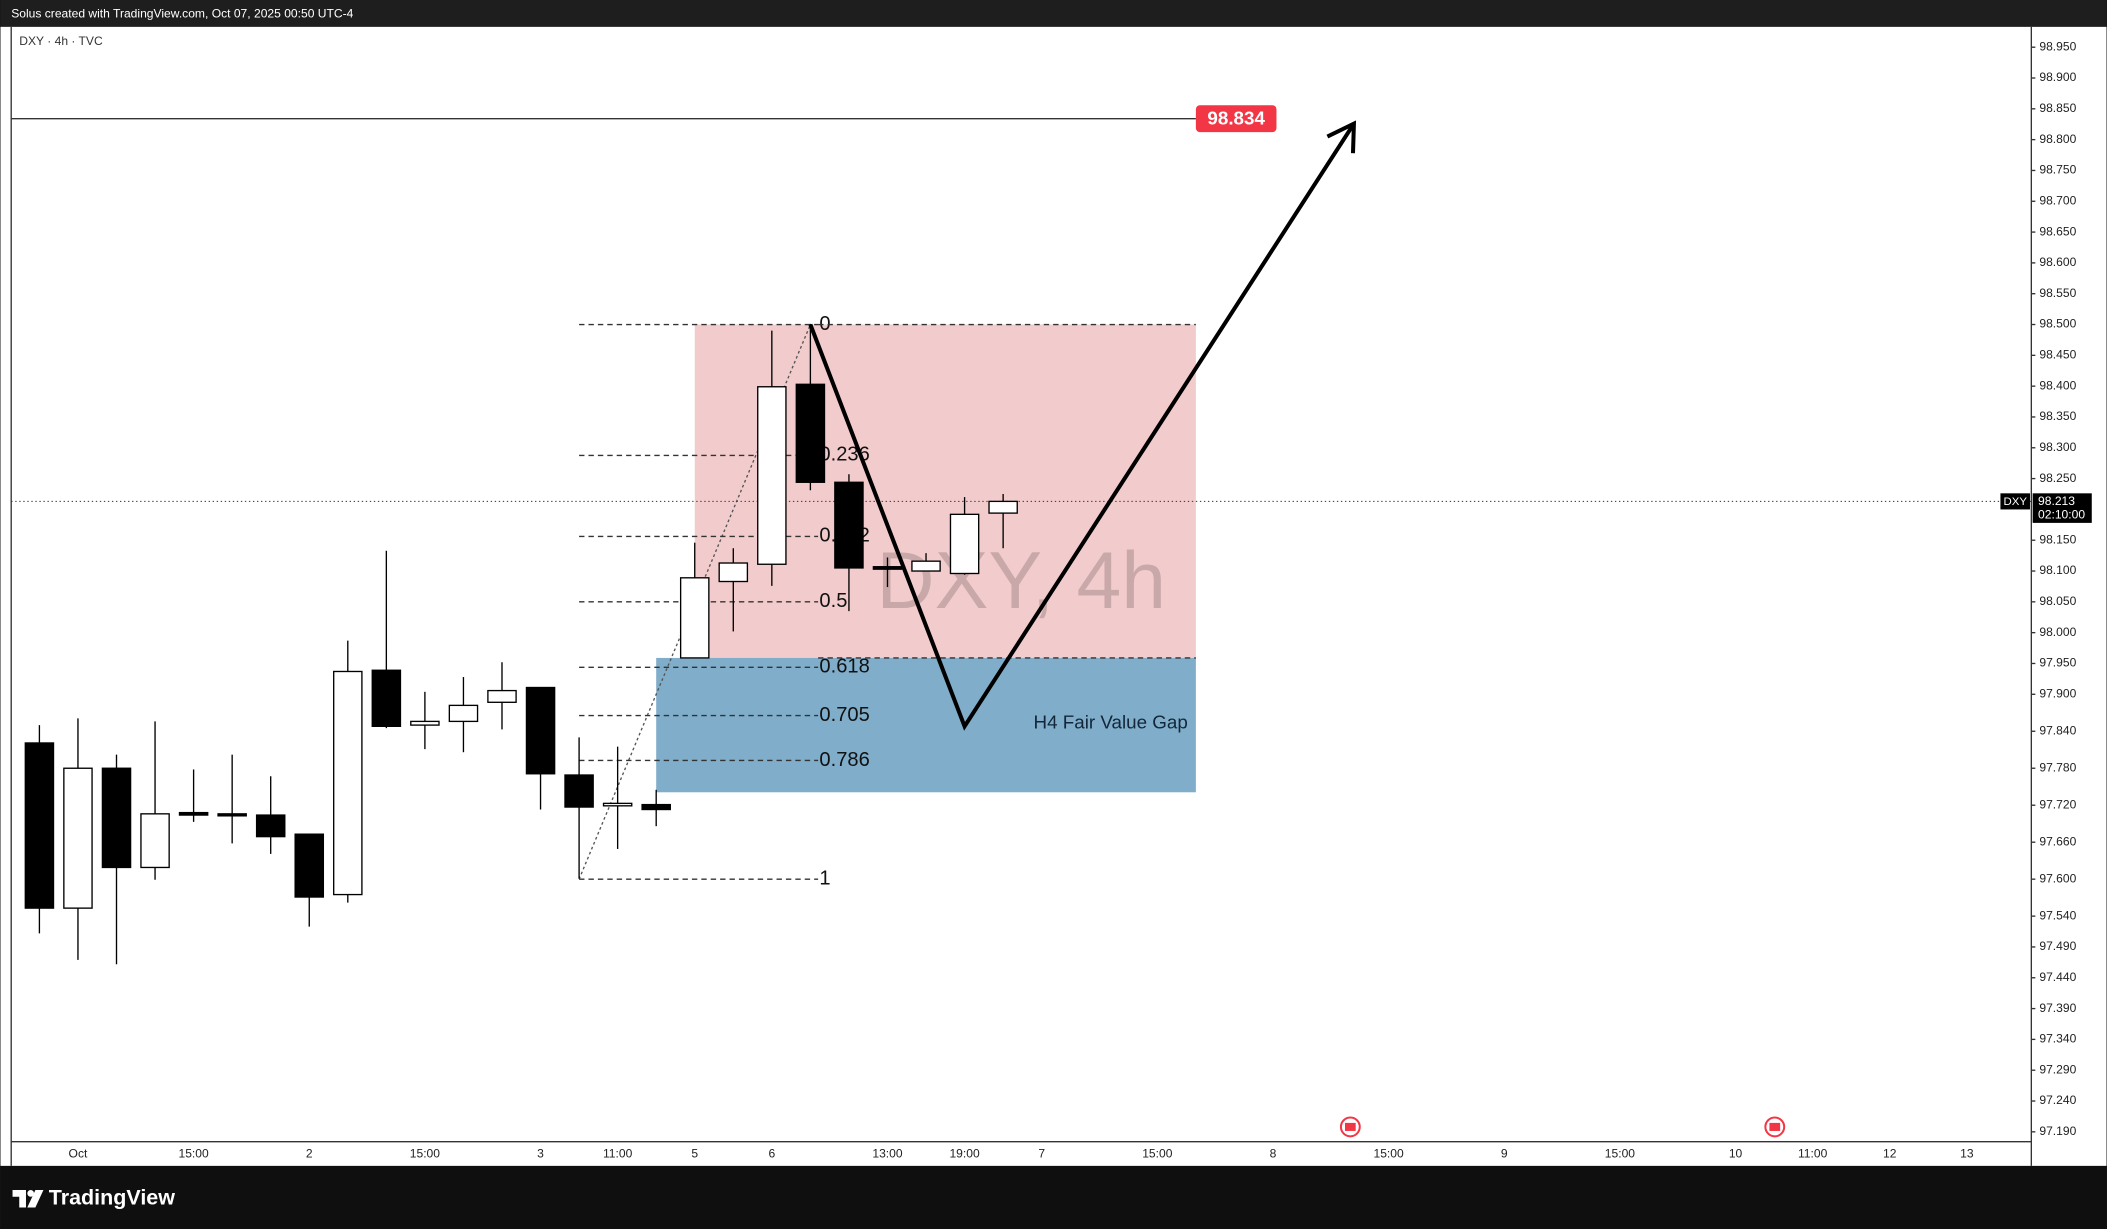  I want to click on price-line-label: 98.834, so click(1236, 117).